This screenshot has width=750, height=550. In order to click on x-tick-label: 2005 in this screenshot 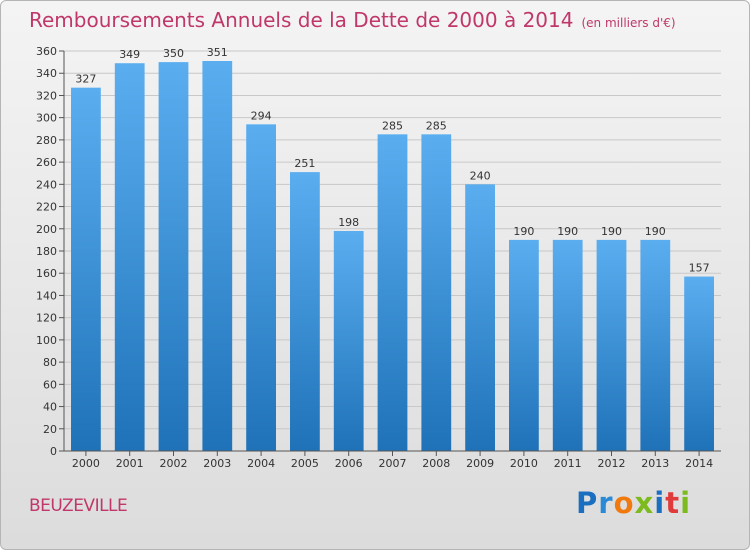, I will do `click(305, 463)`.